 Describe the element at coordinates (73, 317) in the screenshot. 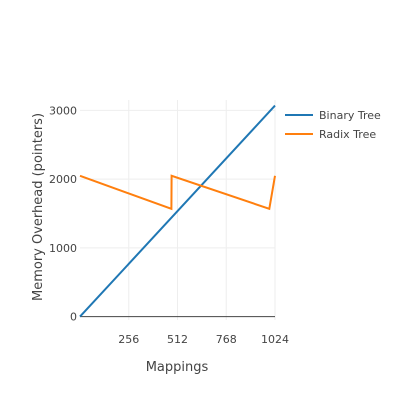

I see `y-tick-label: 0` at that location.